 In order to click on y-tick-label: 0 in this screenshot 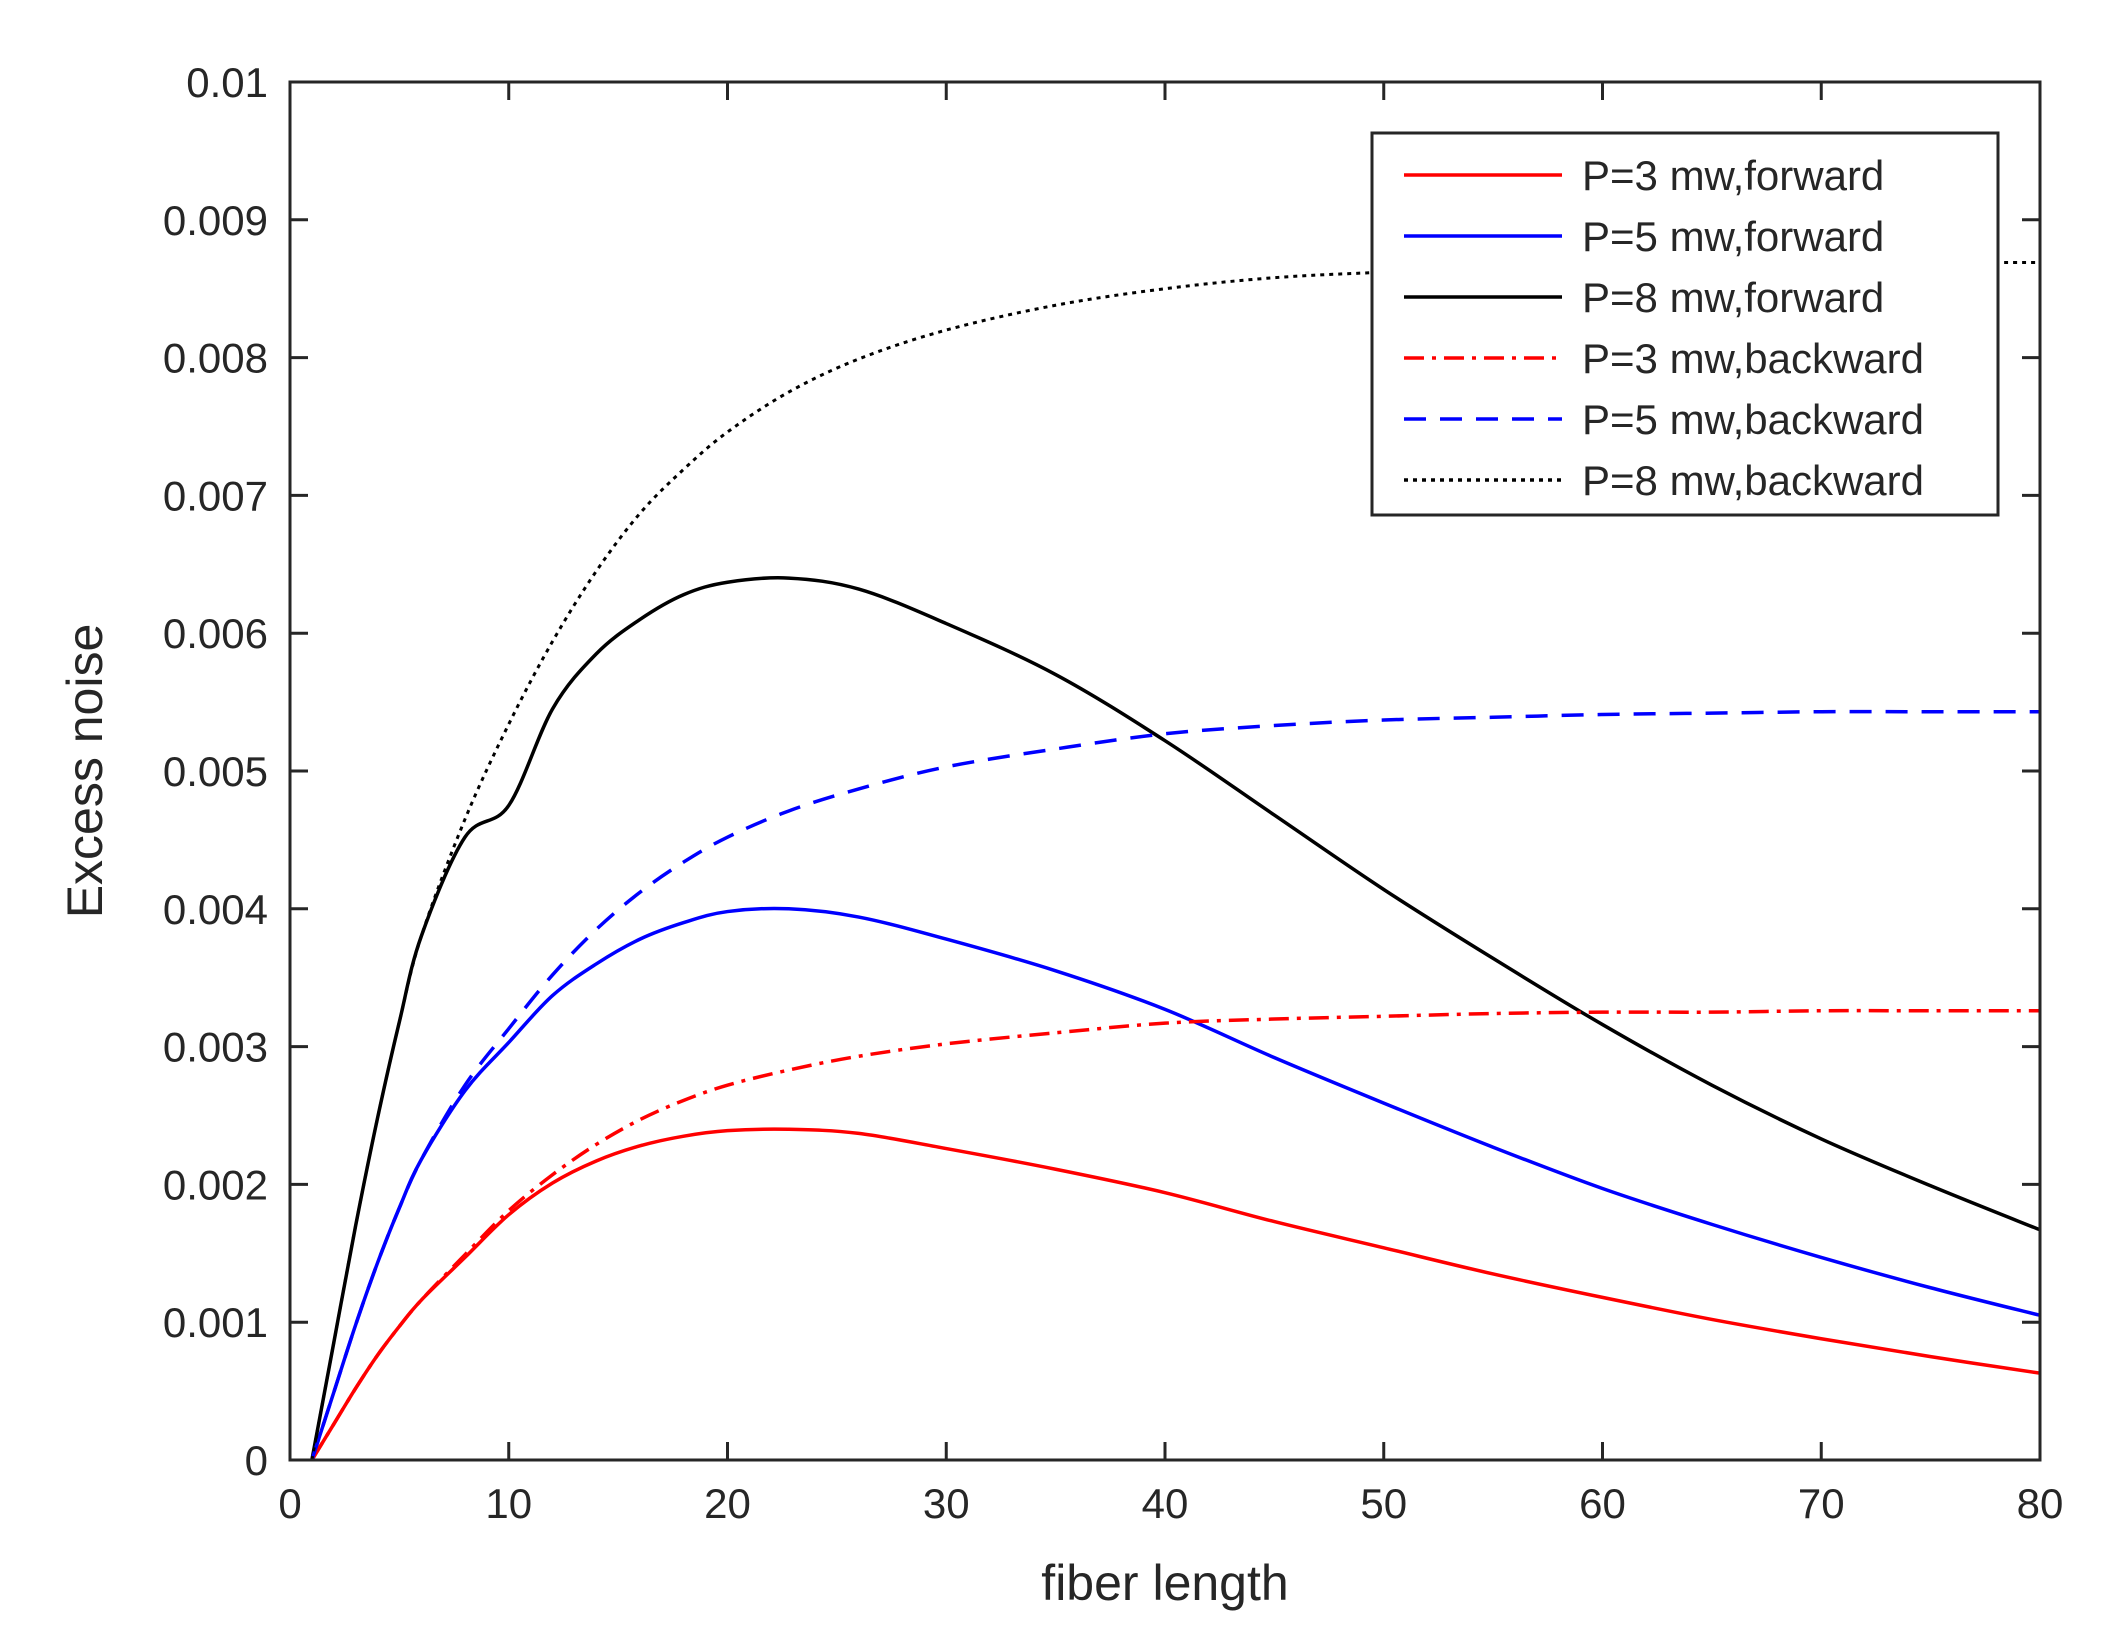, I will do `click(256, 1460)`.